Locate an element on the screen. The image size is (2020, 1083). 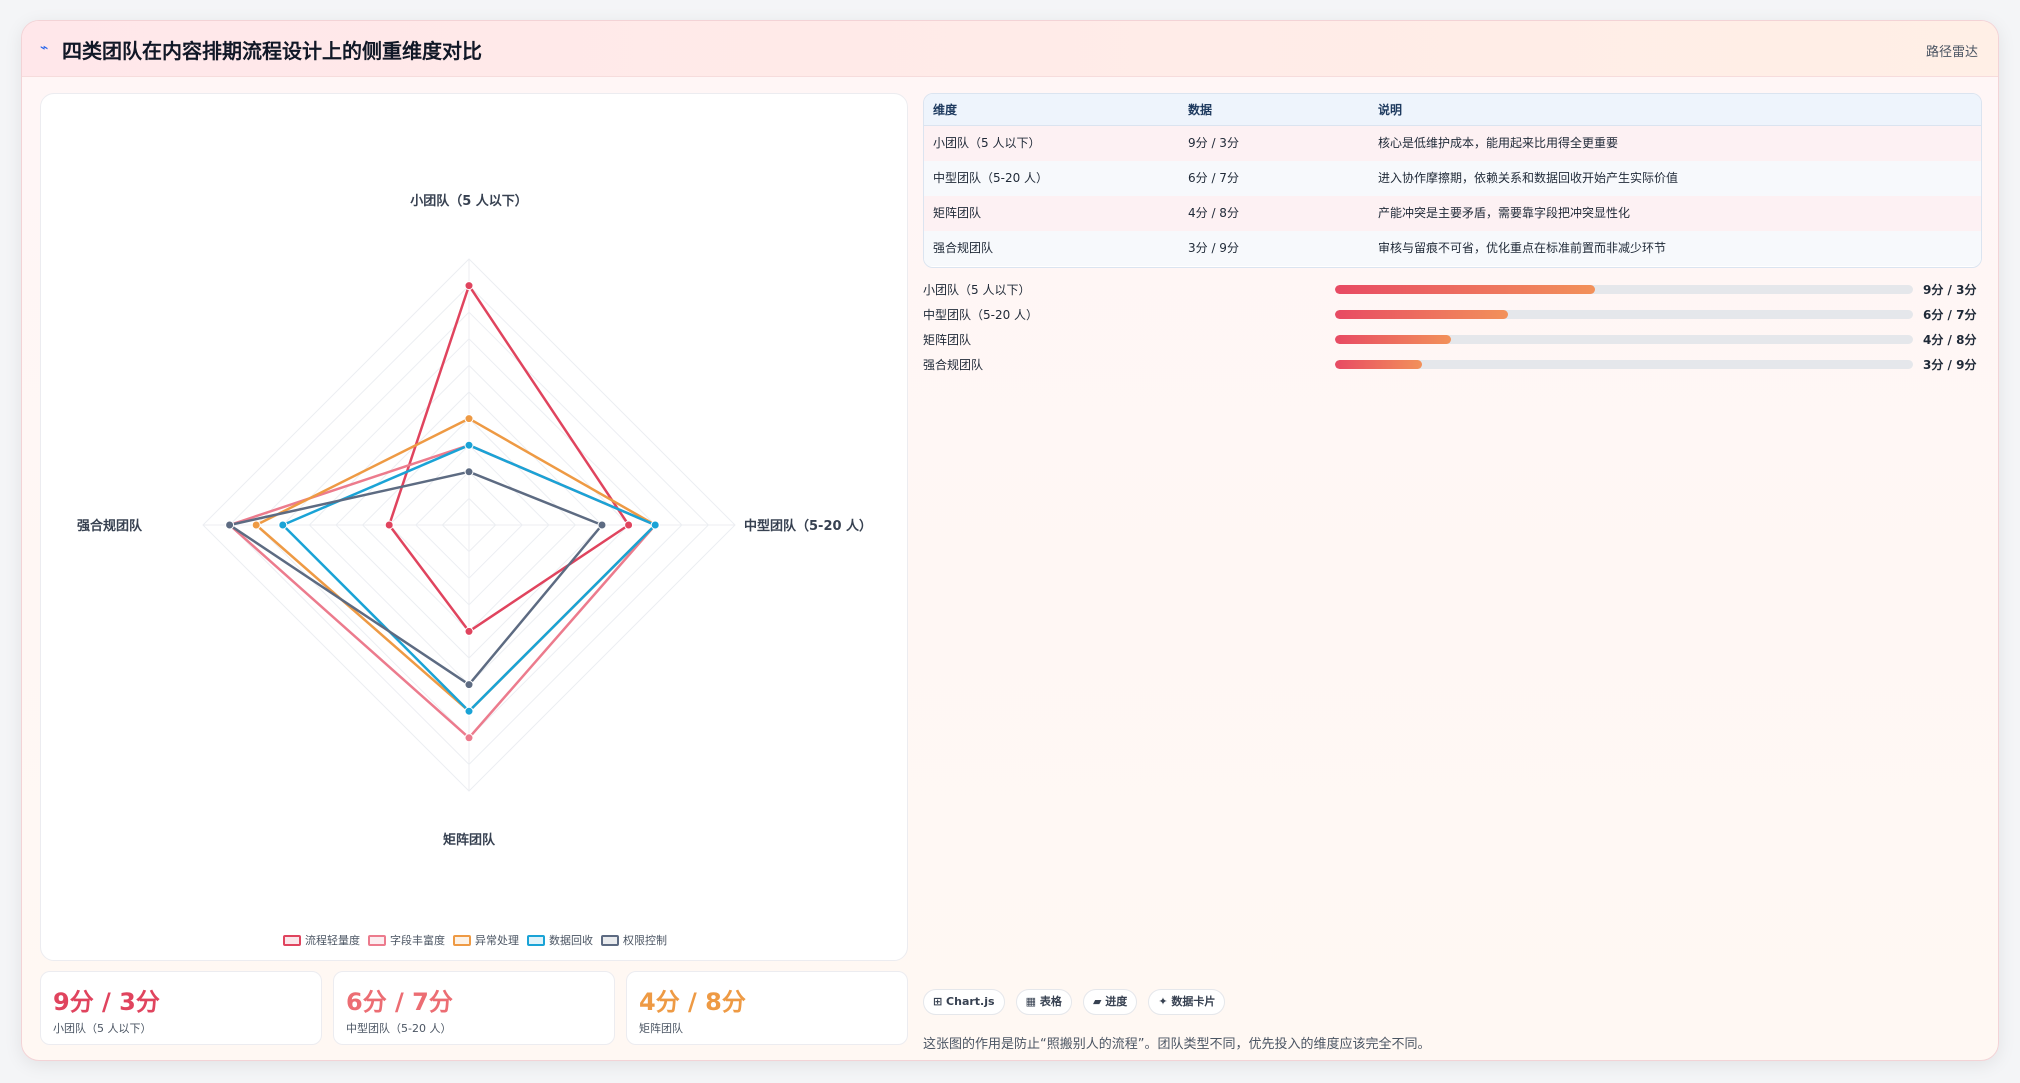
stat-card-medium-team: 6分 / 7分 中型团队（5-20 人） is located at coordinates (474, 1008).